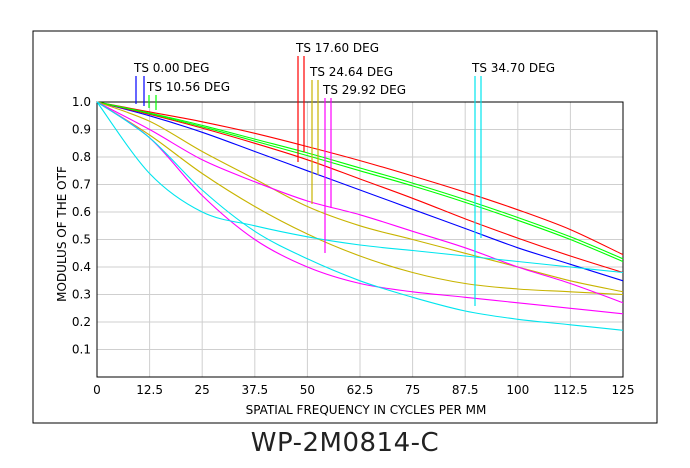 The image size is (690, 468). Describe the element at coordinates (81, 102) in the screenshot. I see `y-tick-label: 1.0` at that location.